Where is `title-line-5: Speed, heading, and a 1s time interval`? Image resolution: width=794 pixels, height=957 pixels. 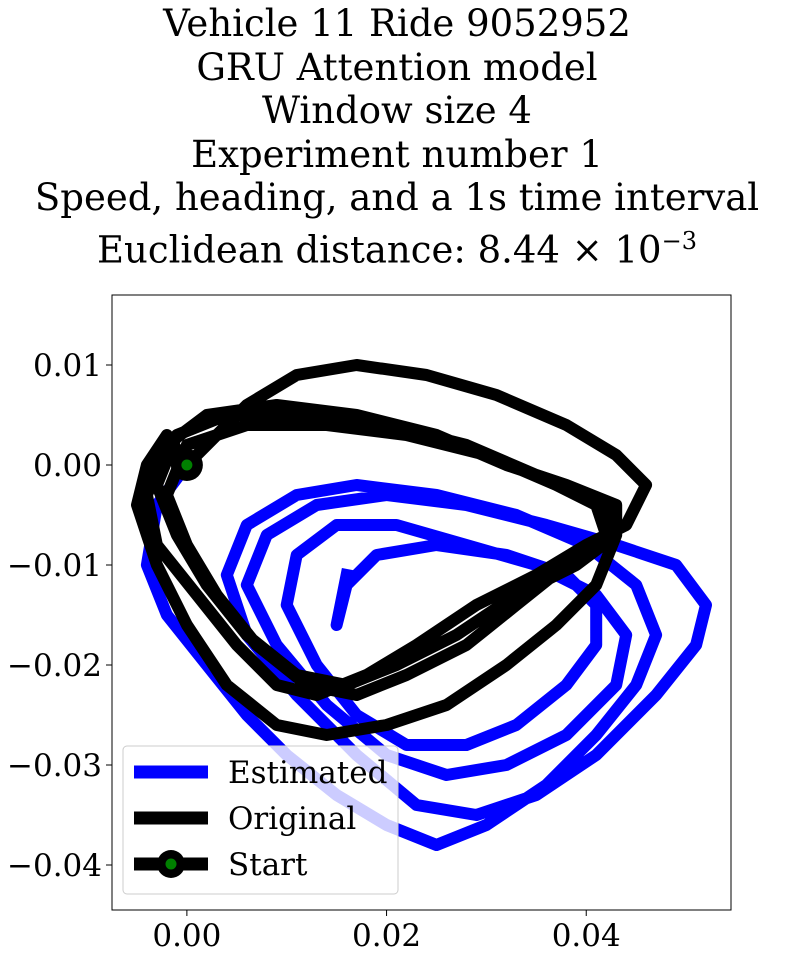
title-line-5: Speed, heading, and a 1s time interval is located at coordinates (397, 197).